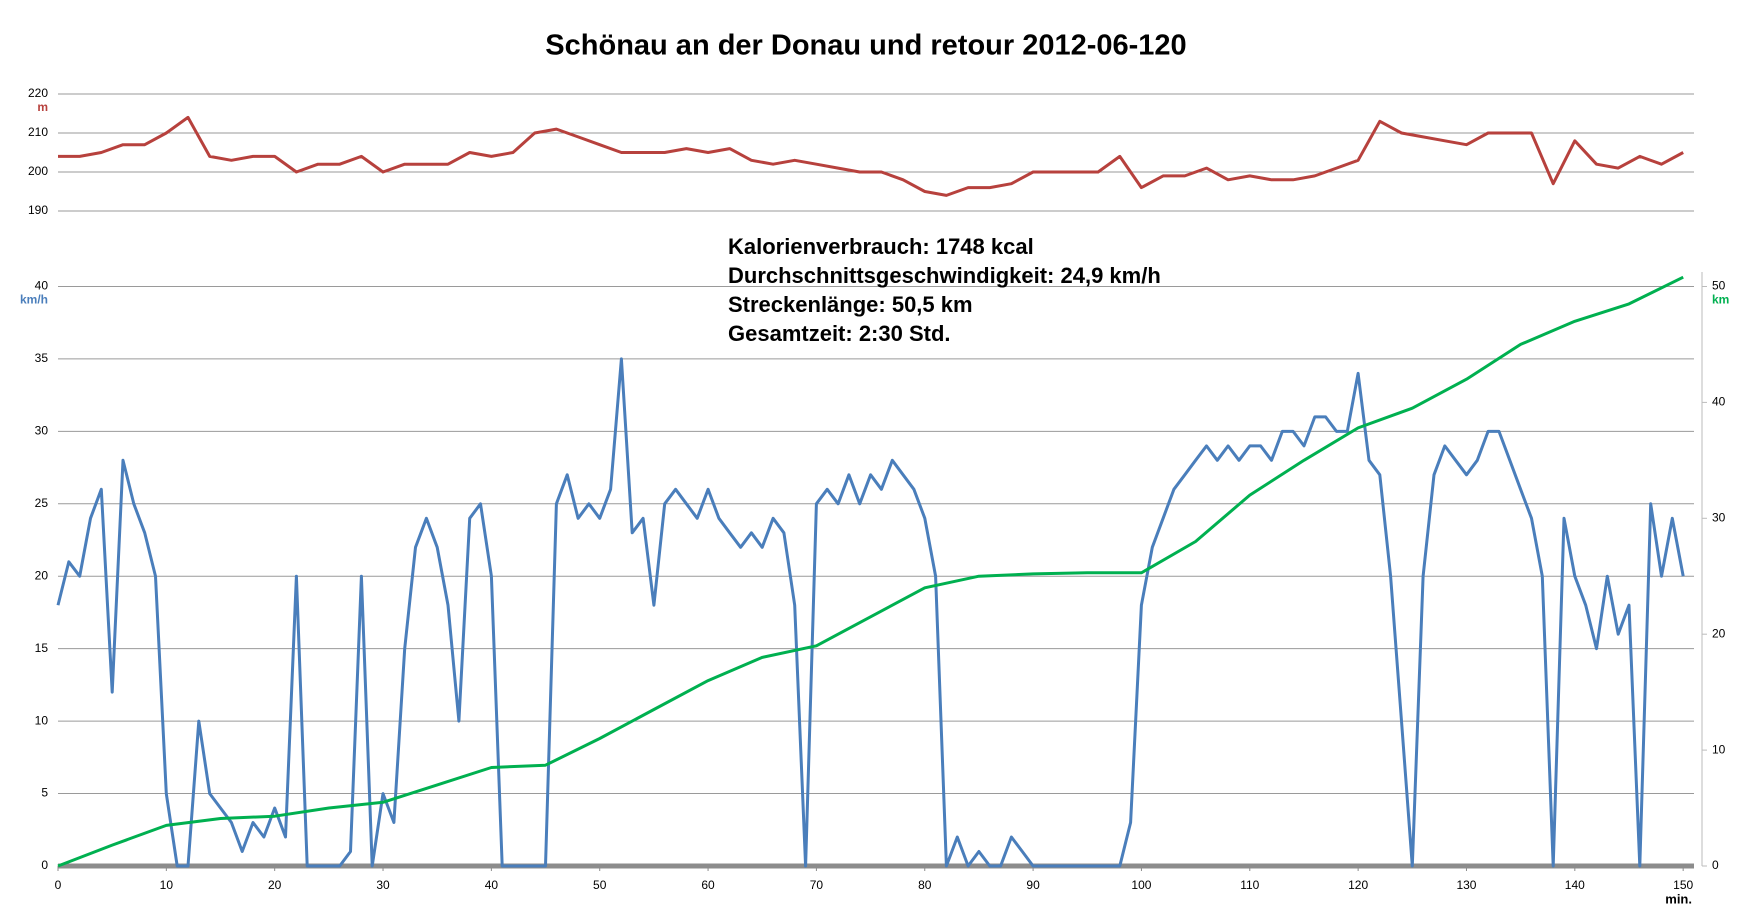  I want to click on x-tick-label: 10, so click(167, 885).